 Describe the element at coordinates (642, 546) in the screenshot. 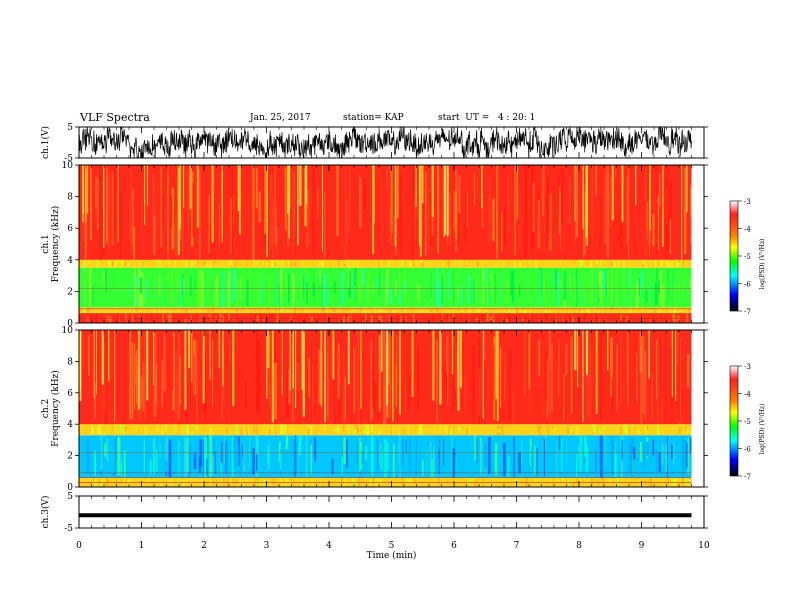

I see `x-tick-label: 9` at that location.